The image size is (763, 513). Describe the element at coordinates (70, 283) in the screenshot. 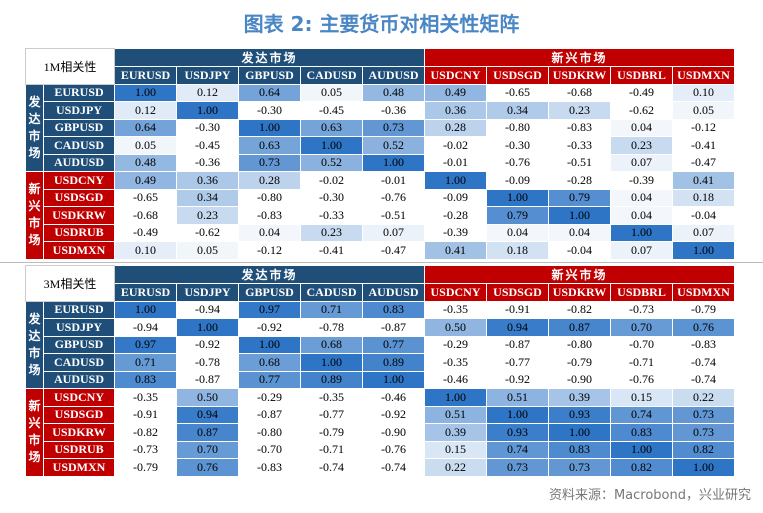

I see `period-label: 3M相关性` at that location.